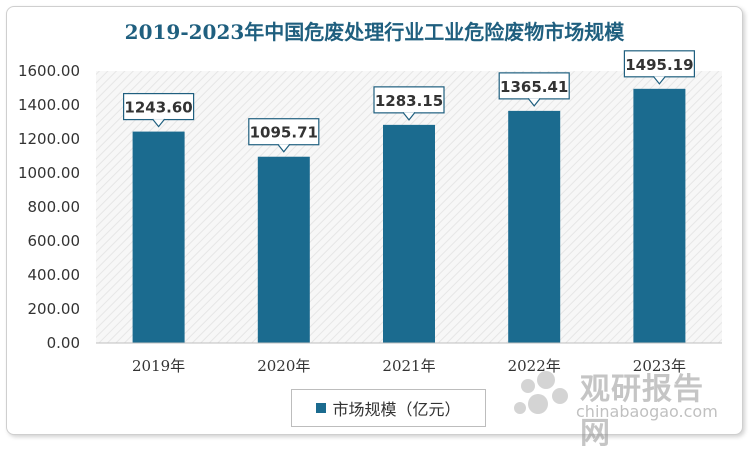  What do you see at coordinates (49, 105) in the screenshot?
I see `y-tick-label: 1400.00` at bounding box center [49, 105].